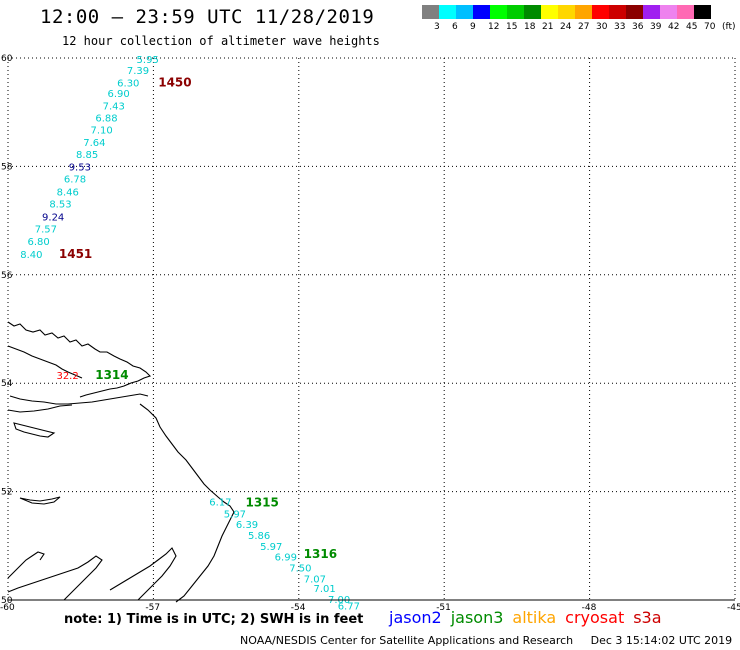  I want to click on satellite-legend-jason3: jason3, so click(477, 617).